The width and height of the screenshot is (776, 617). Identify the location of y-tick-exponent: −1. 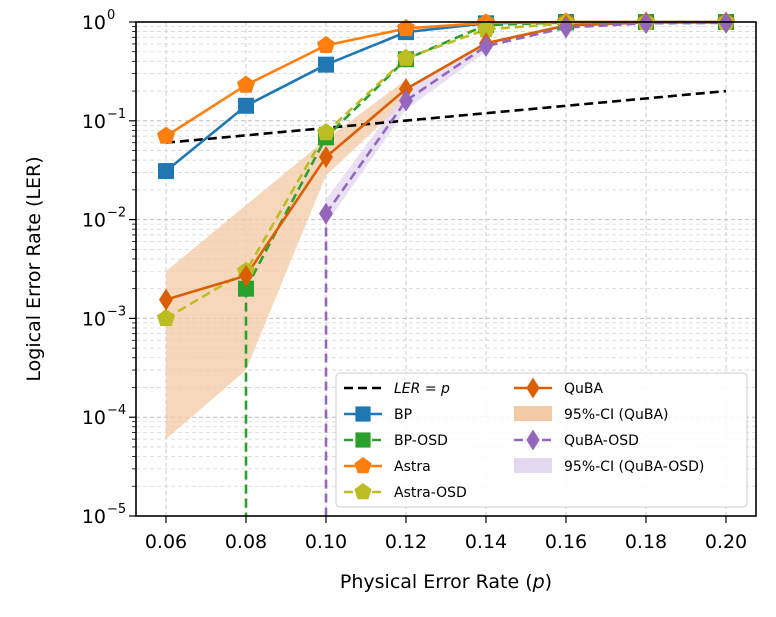
(116, 114).